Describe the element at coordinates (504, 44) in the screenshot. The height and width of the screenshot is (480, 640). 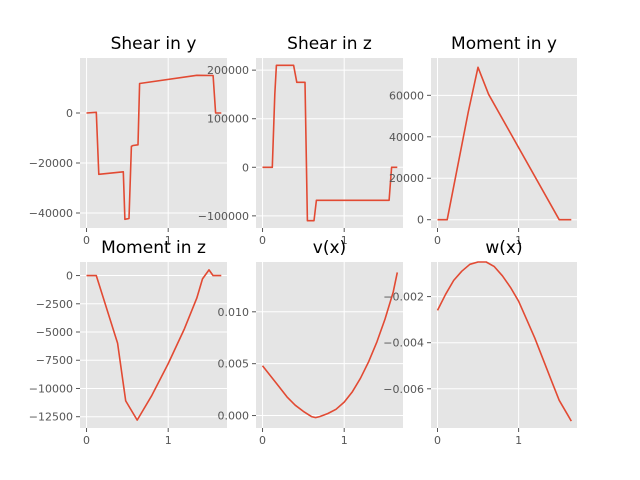
I see `subplot-title: Moment in y` at that location.